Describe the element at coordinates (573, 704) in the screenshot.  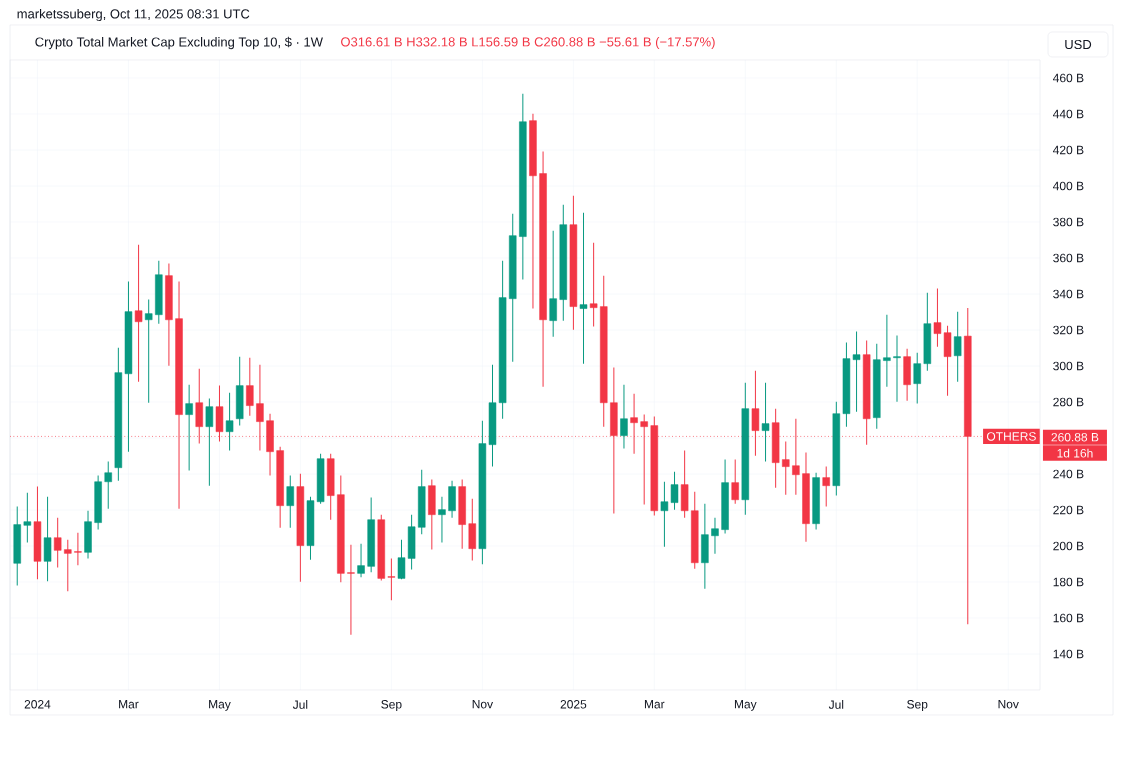
I see `x-tick-label: 2025` at that location.